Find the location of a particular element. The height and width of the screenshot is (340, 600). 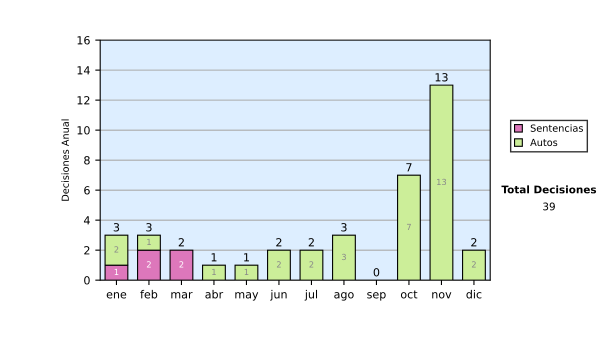

legend-label: Autos is located at coordinates (544, 142).